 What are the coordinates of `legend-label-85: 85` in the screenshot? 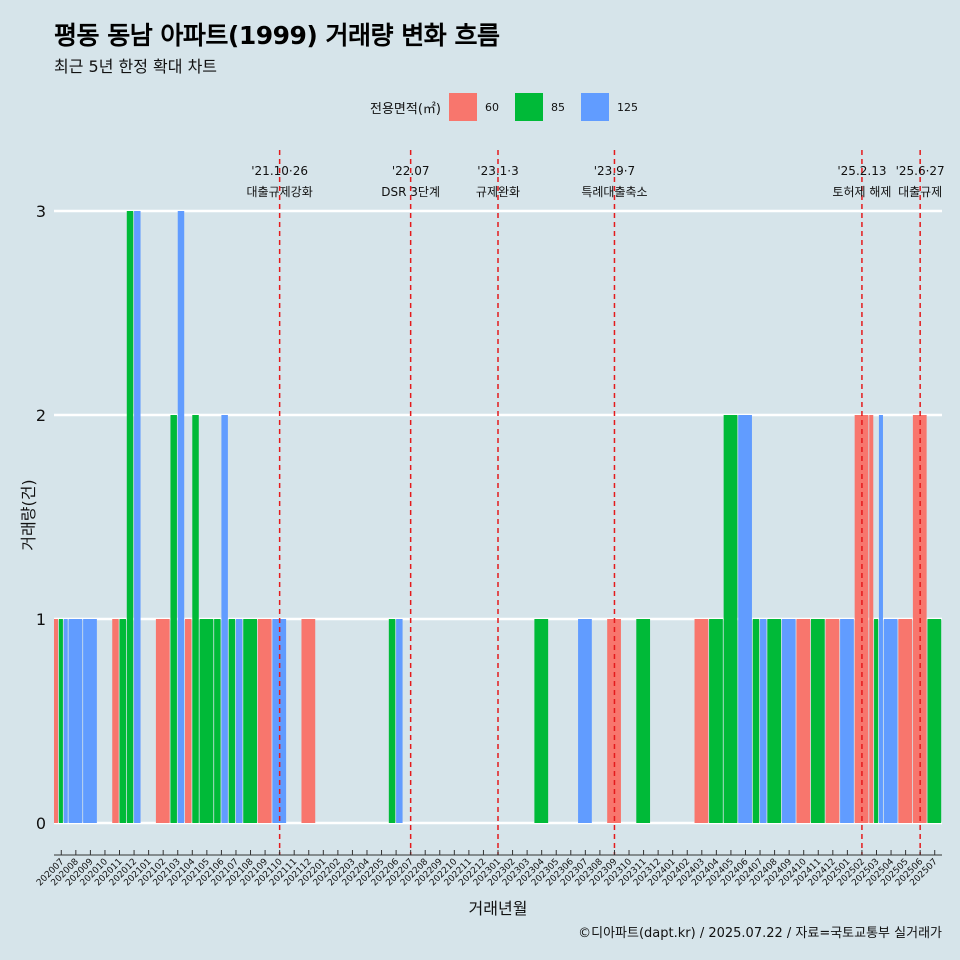 It's located at (557, 107).